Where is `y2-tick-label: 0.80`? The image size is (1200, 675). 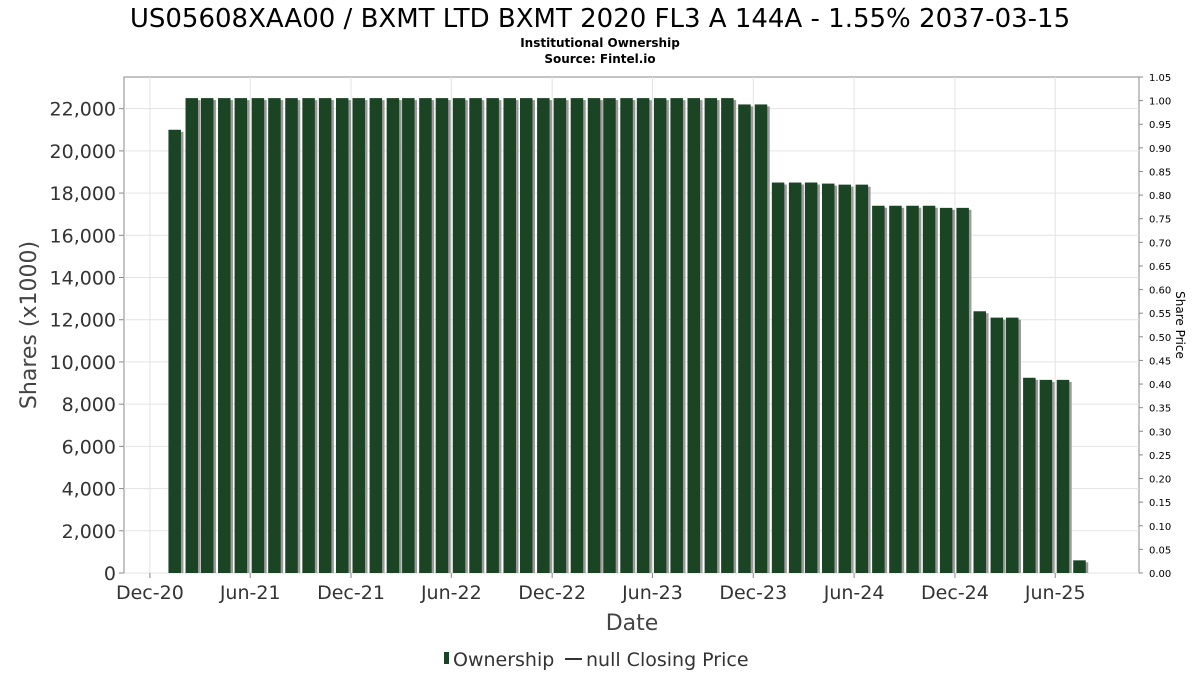 y2-tick-label: 0.80 is located at coordinates (1160, 196).